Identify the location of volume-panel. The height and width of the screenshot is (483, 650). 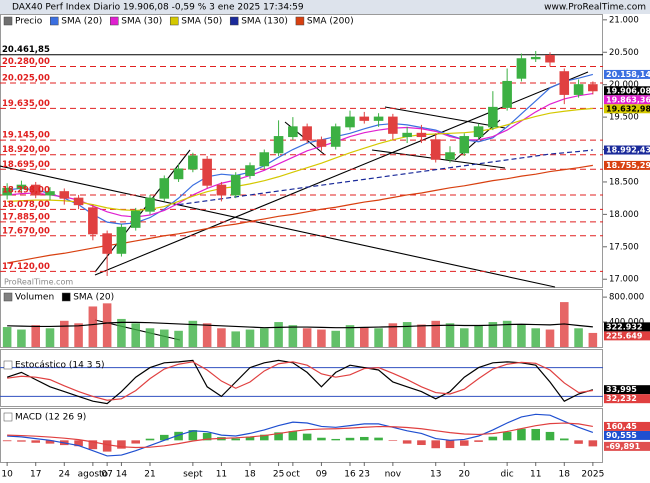
(301, 318).